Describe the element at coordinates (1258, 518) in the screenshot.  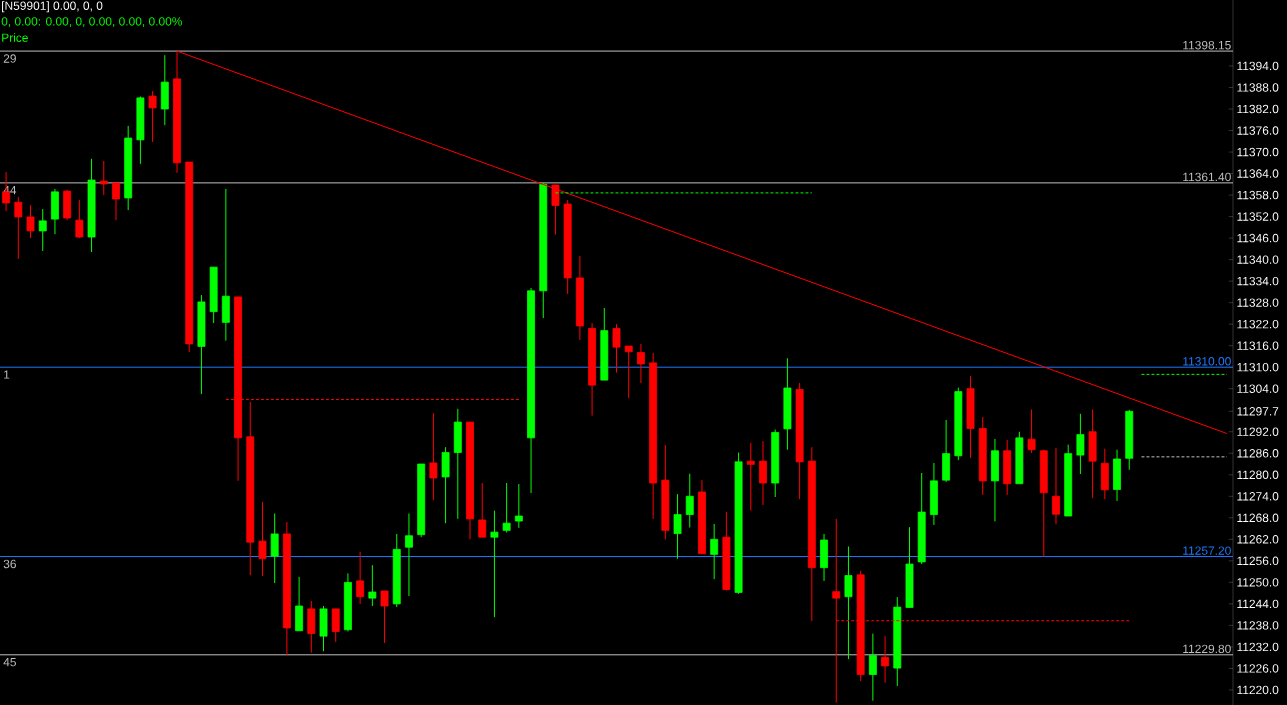
I see `y-tick-label: 11268.0` at that location.